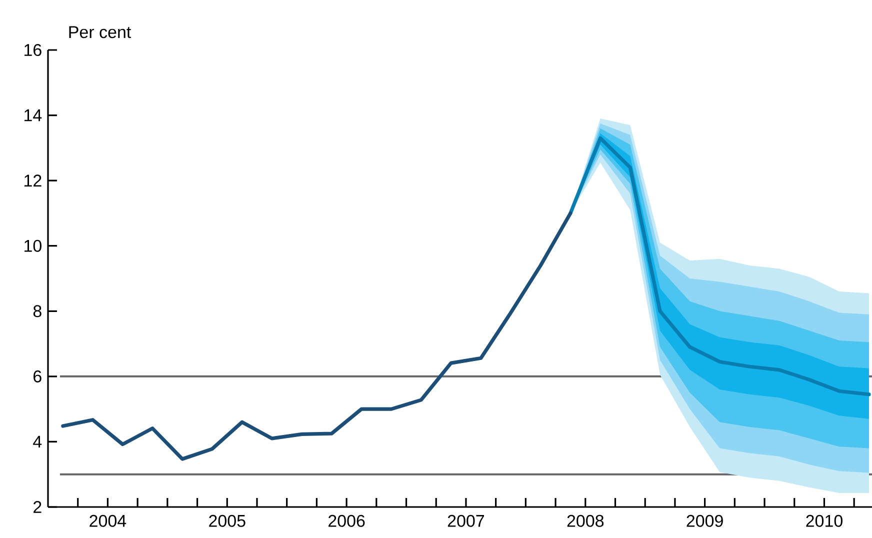  I want to click on x-tick-label: 2009, so click(704, 520).